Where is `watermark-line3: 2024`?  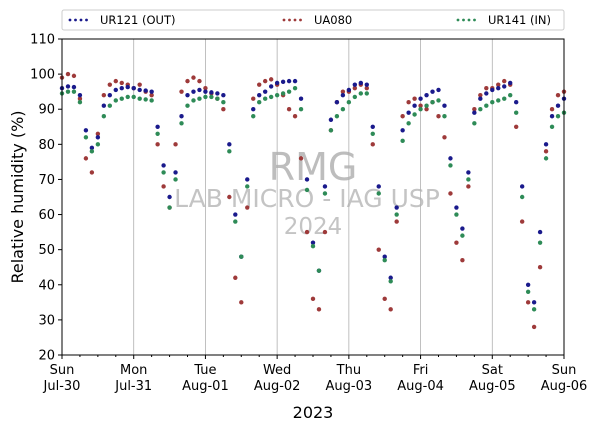 watermark-line3: 2024 is located at coordinates (313, 227).